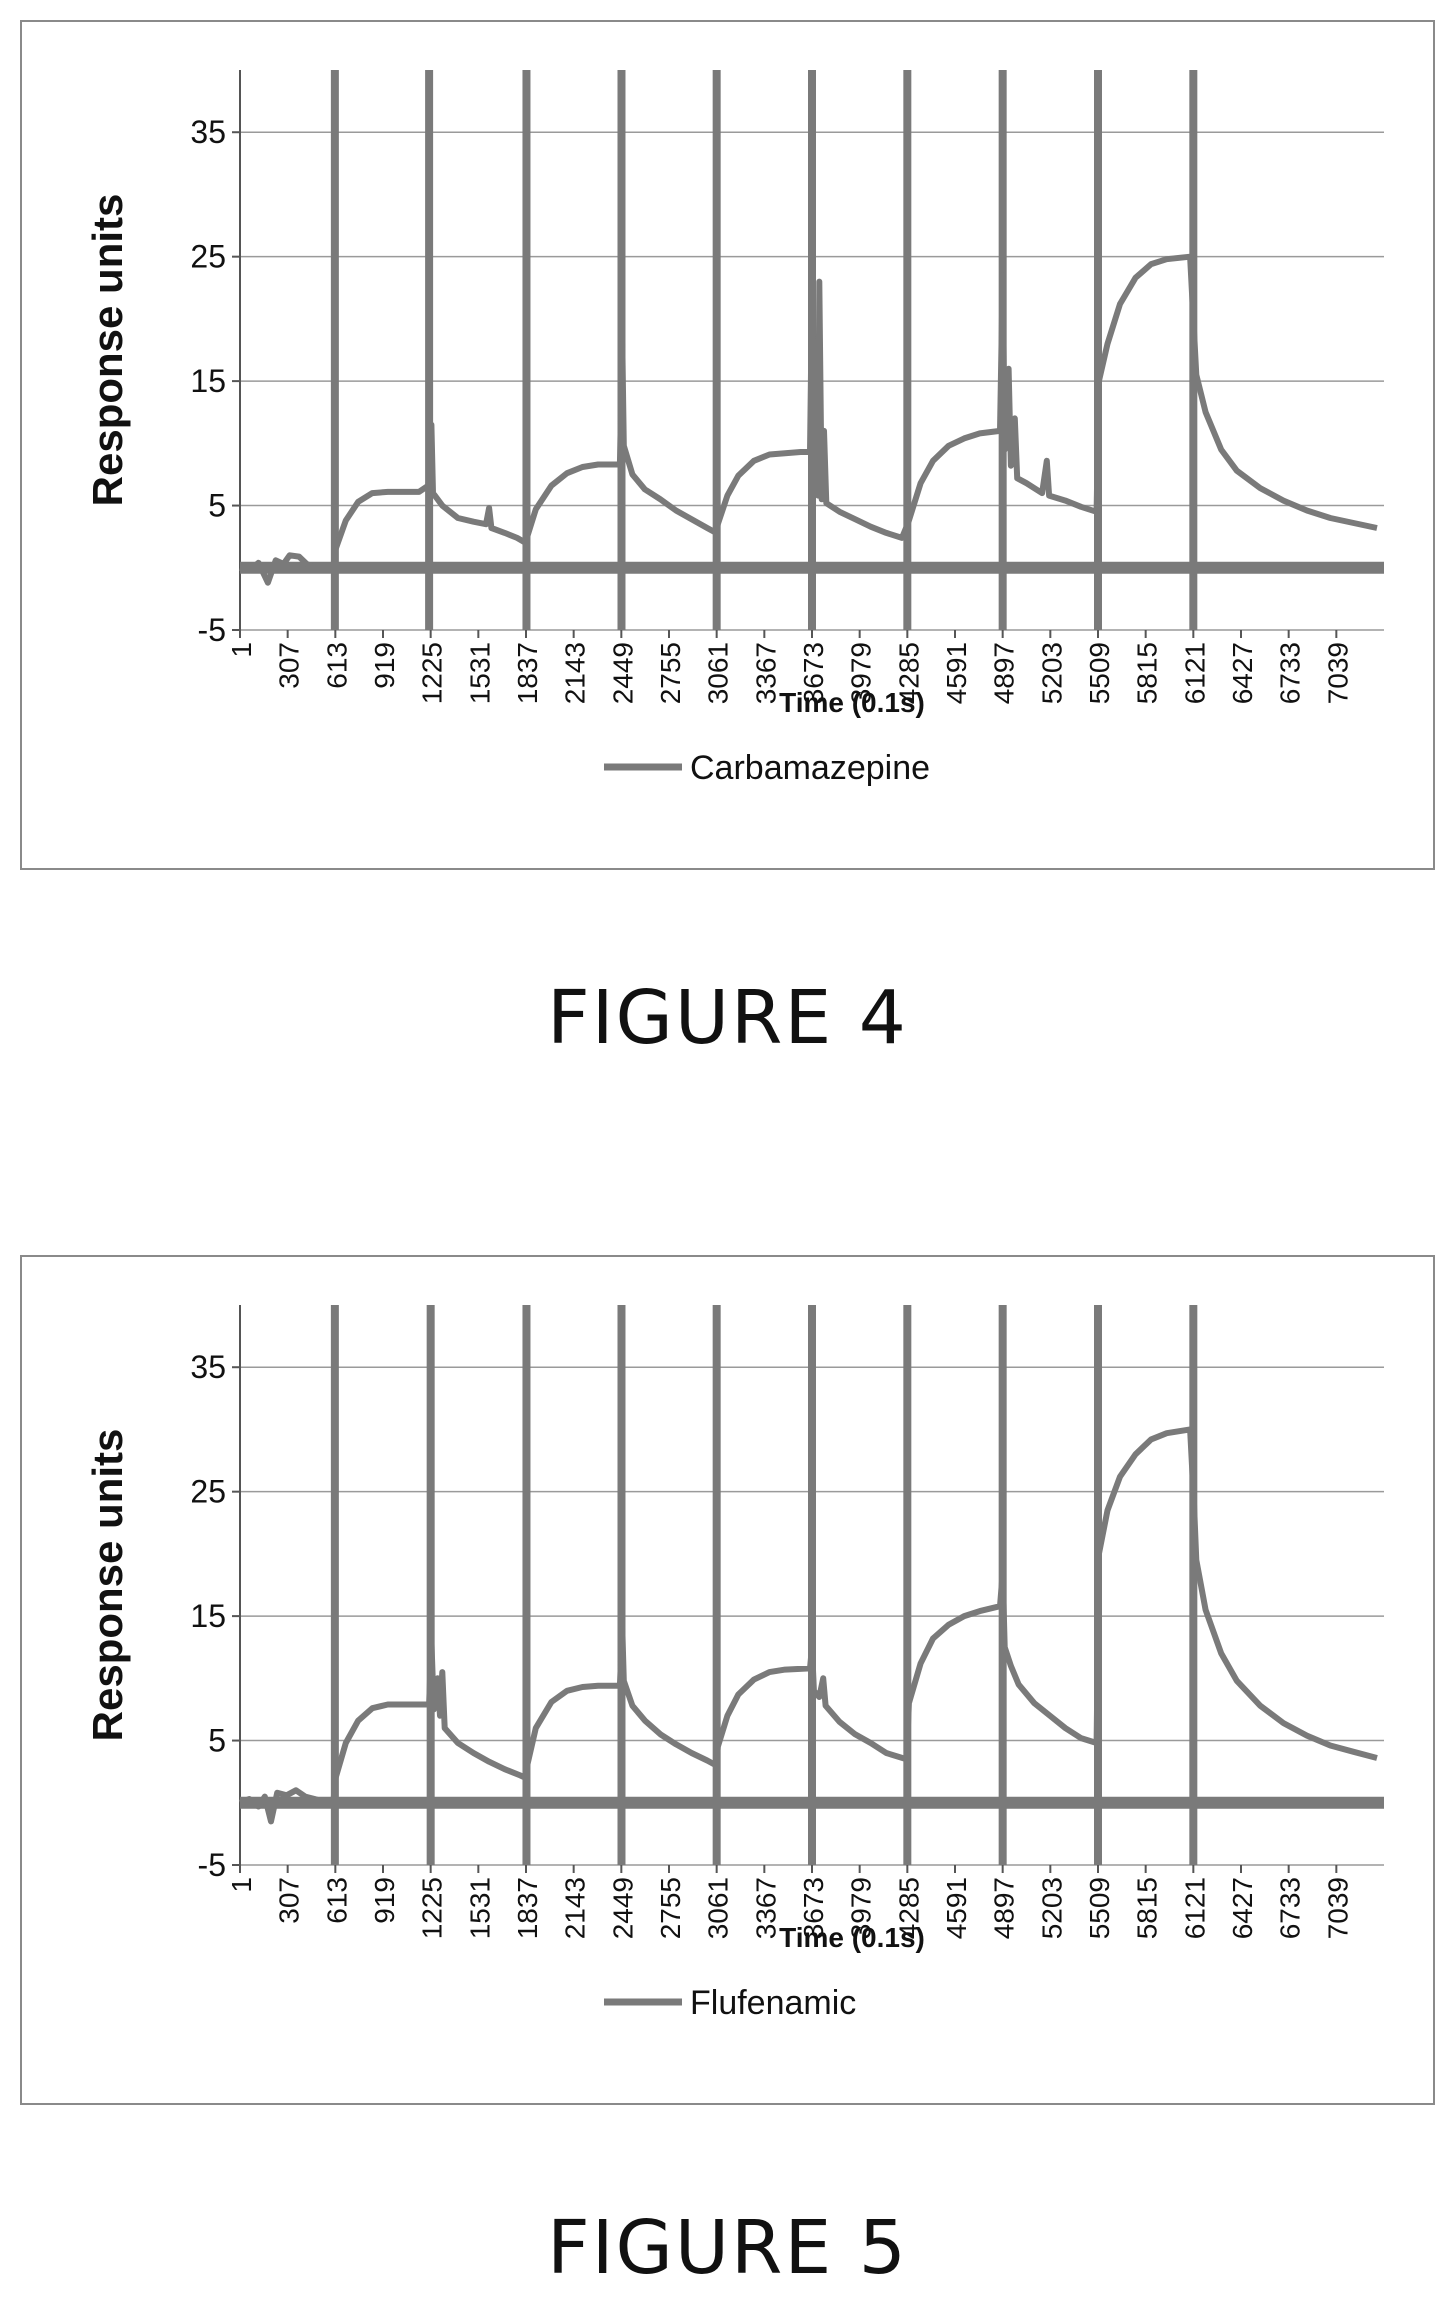  What do you see at coordinates (808, 1625) in the screenshot?
I see `series-line-flufenamic` at bounding box center [808, 1625].